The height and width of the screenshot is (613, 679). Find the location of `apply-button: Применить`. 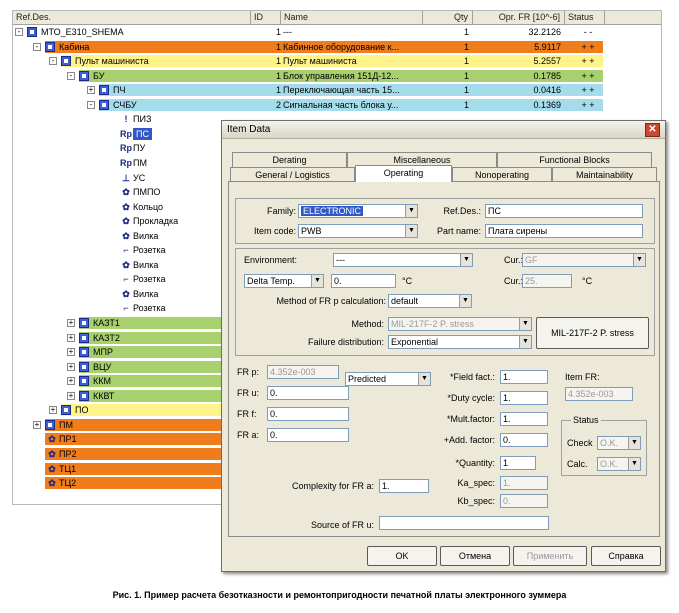

apply-button: Применить is located at coordinates (550, 556).